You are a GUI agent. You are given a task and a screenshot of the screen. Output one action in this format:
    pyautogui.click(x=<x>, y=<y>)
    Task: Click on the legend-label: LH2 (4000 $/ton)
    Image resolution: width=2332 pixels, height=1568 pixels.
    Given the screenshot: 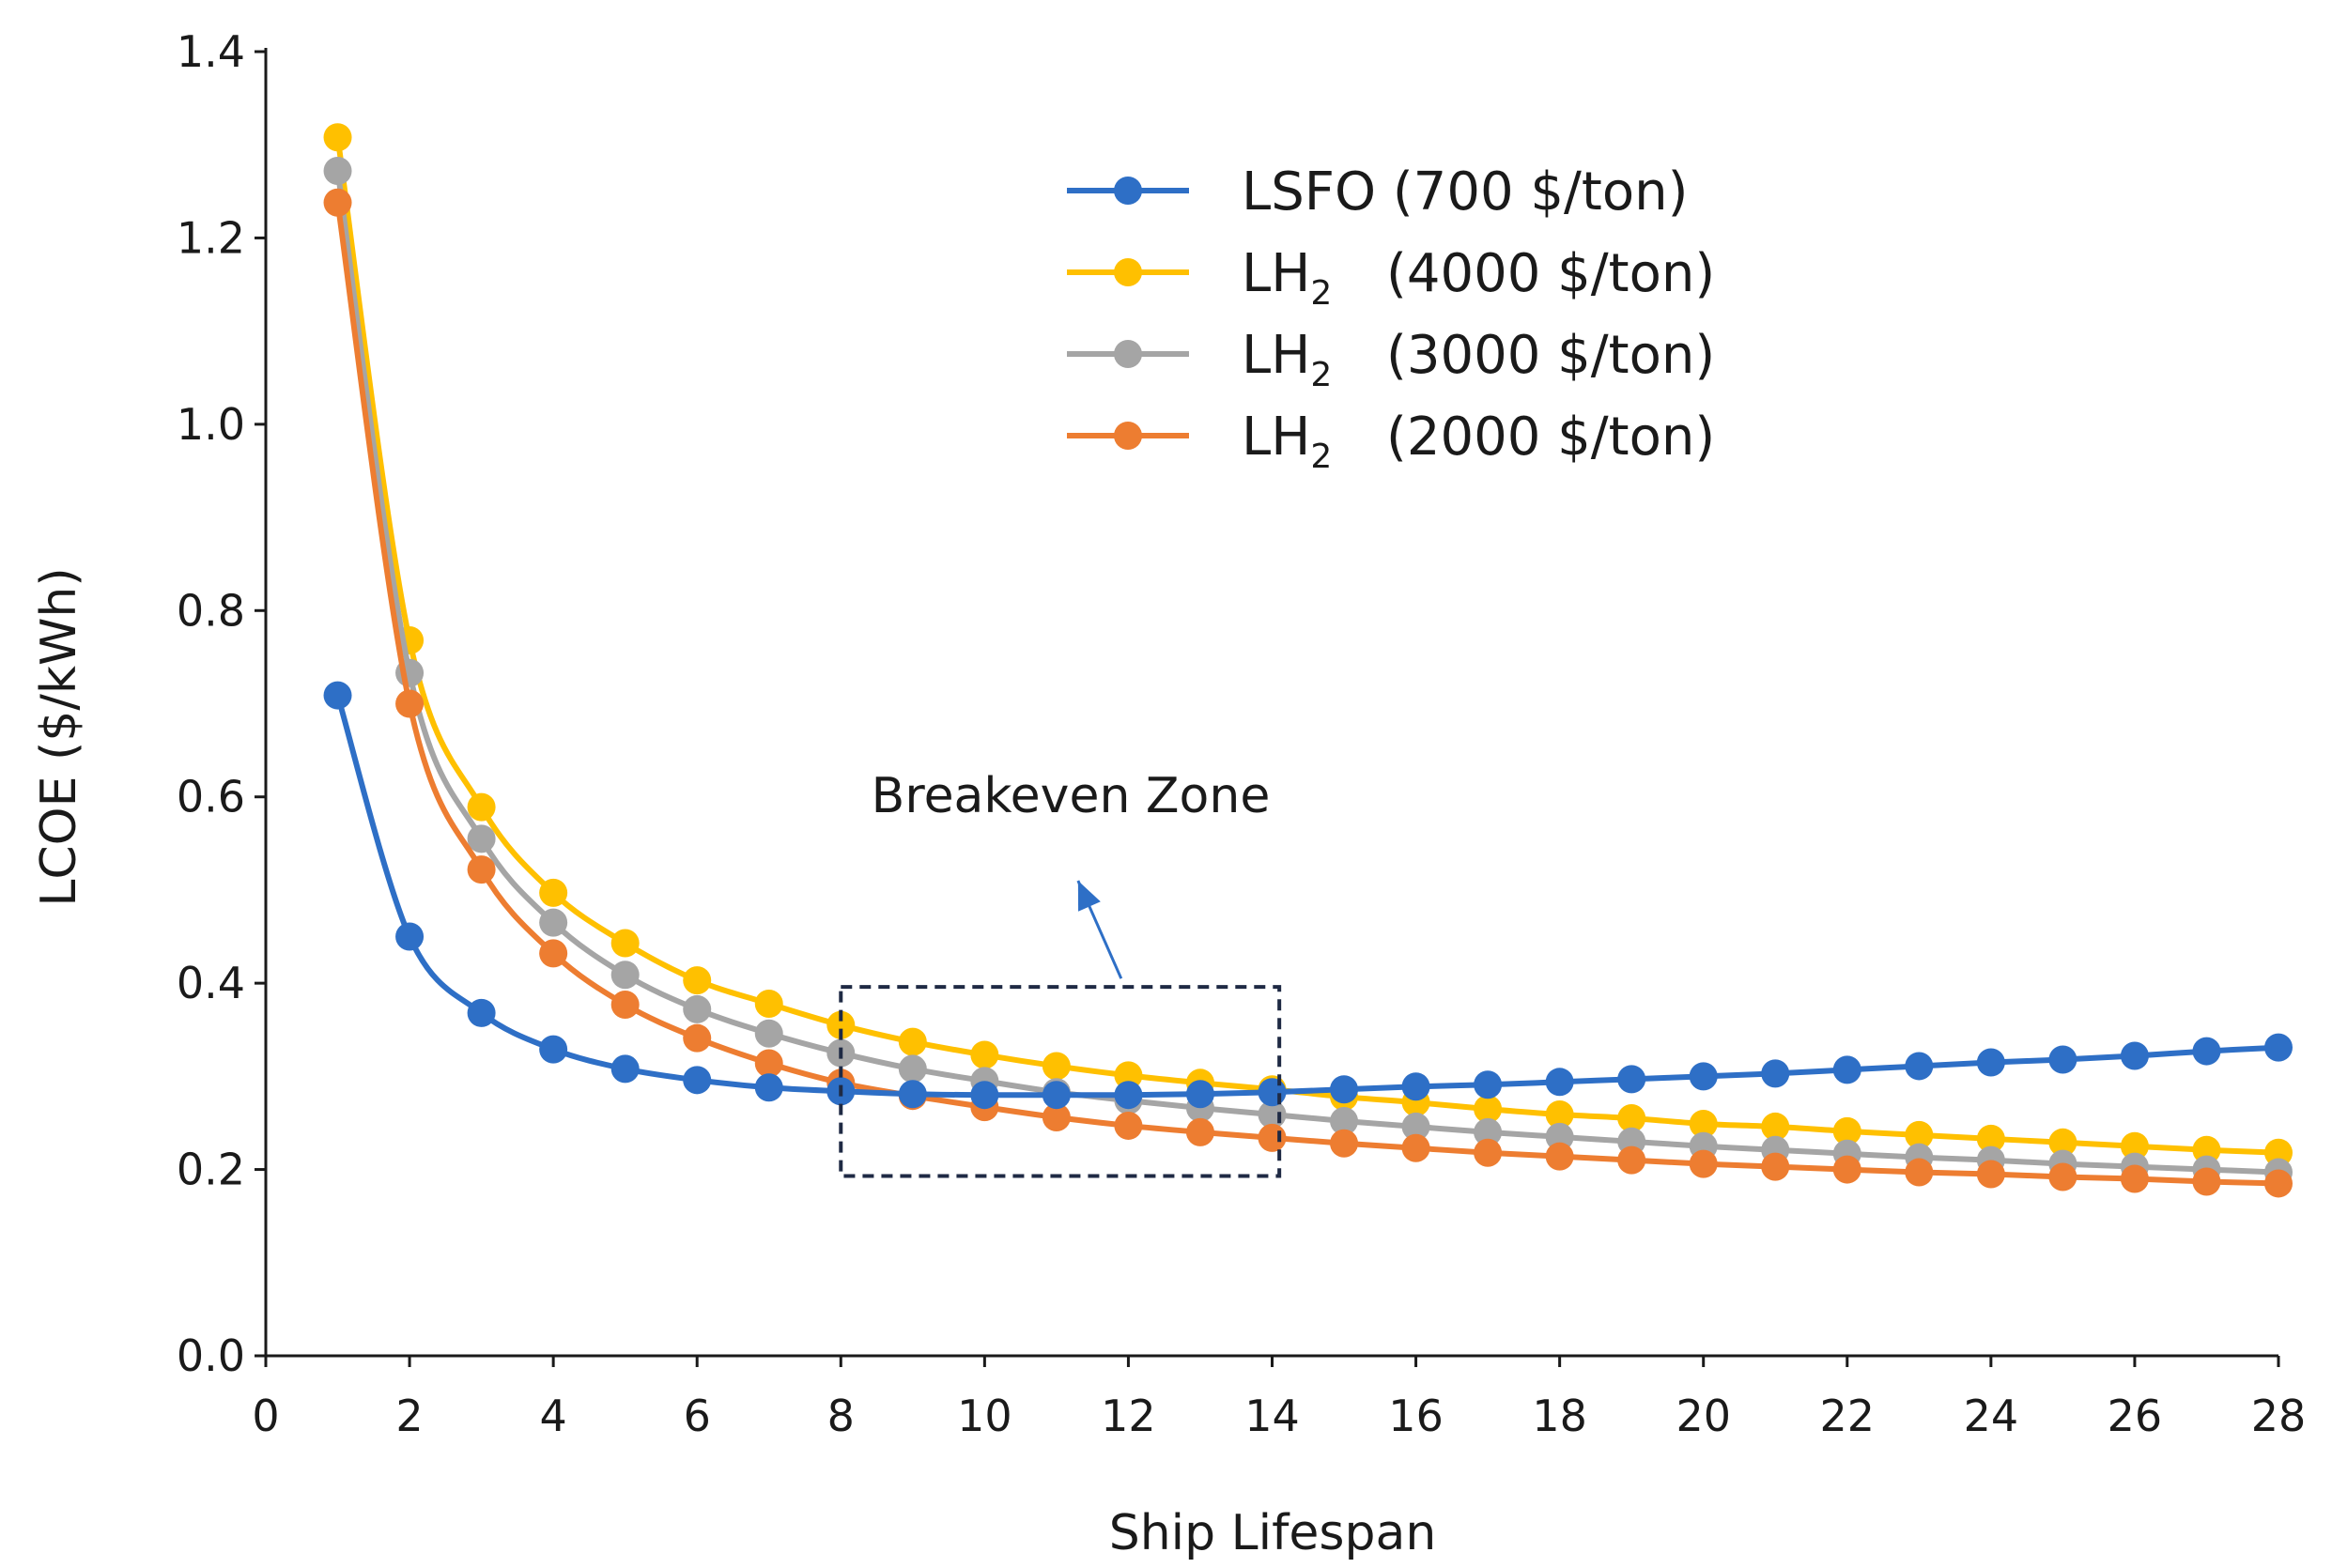 What is the action you would take?
    pyautogui.click(x=1478, y=278)
    